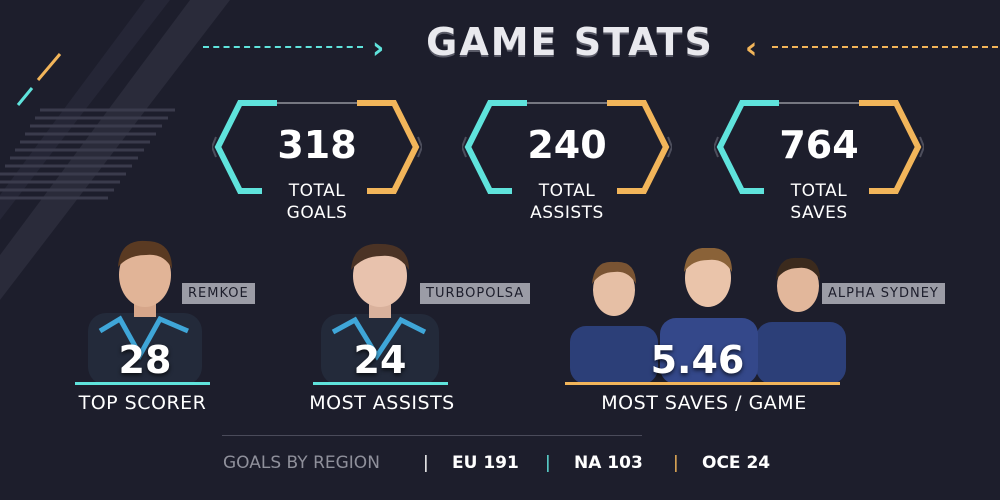 Image resolution: width=1000 pixels, height=500 pixels. I want to click on region-na: NA 103, so click(608, 463).